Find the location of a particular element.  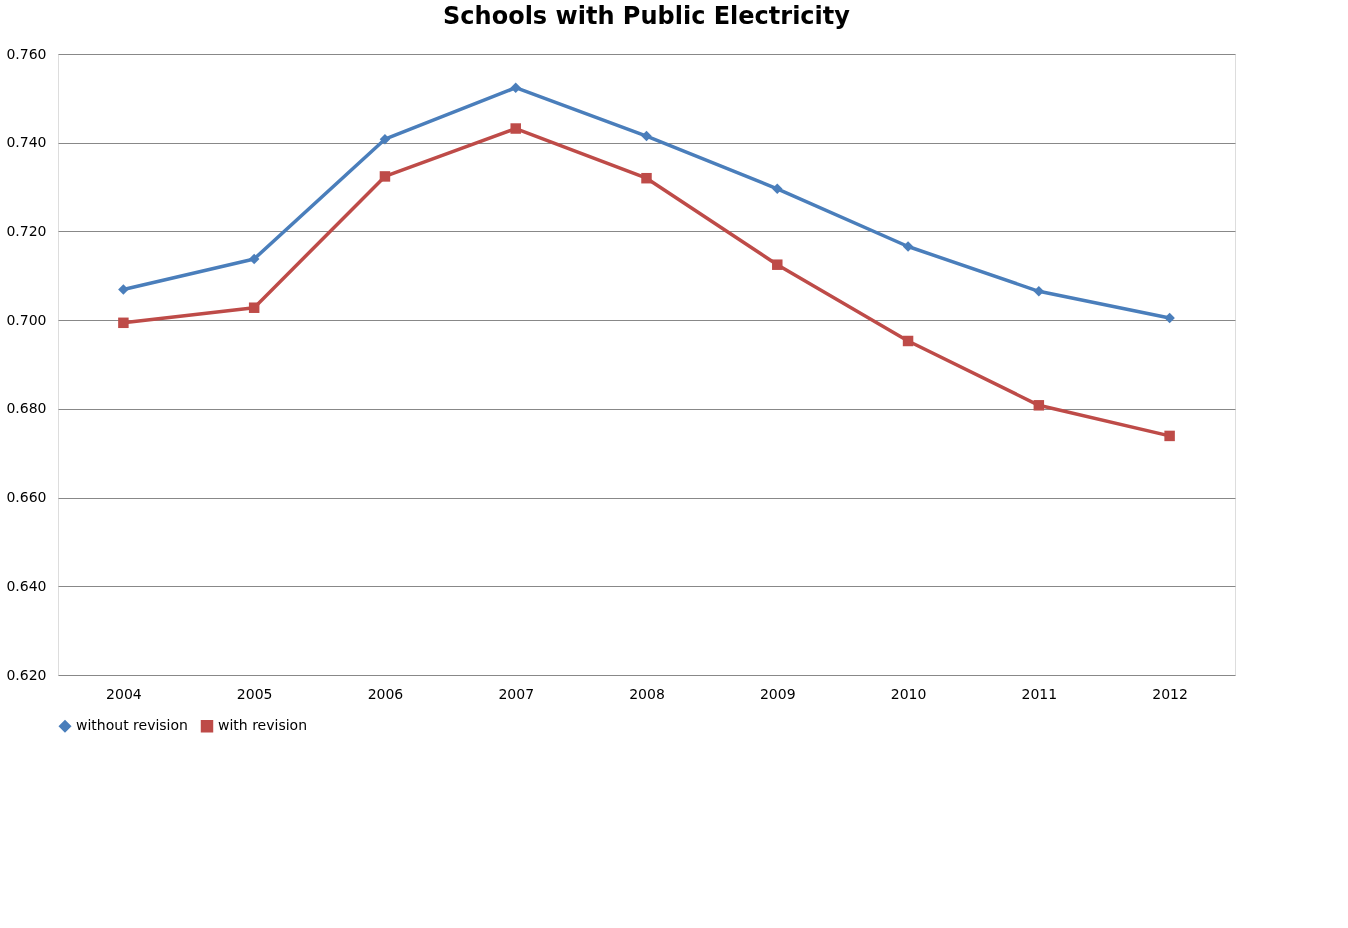

y-tick-label: 0.700 is located at coordinates (26, 319).